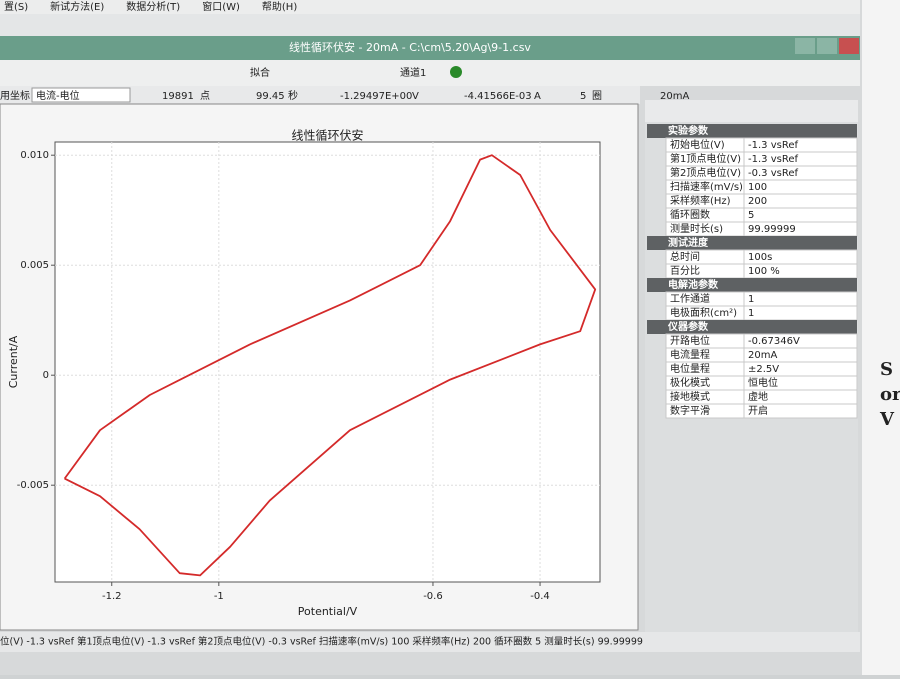  I want to click on property-name: 循环圈数, so click(690, 214).